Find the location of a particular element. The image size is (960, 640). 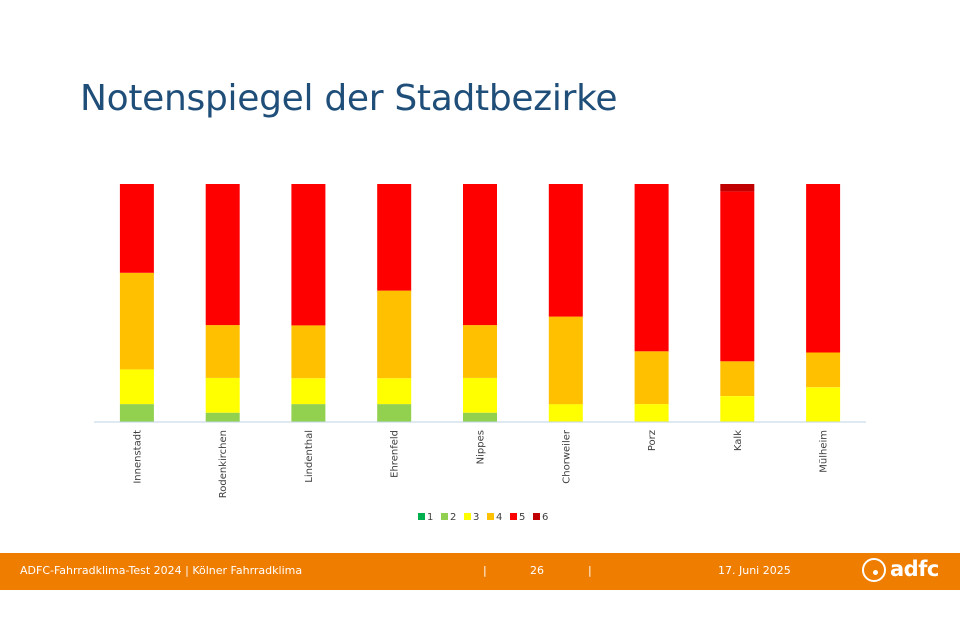

legend-label-5: 5 is located at coordinates (522, 517).